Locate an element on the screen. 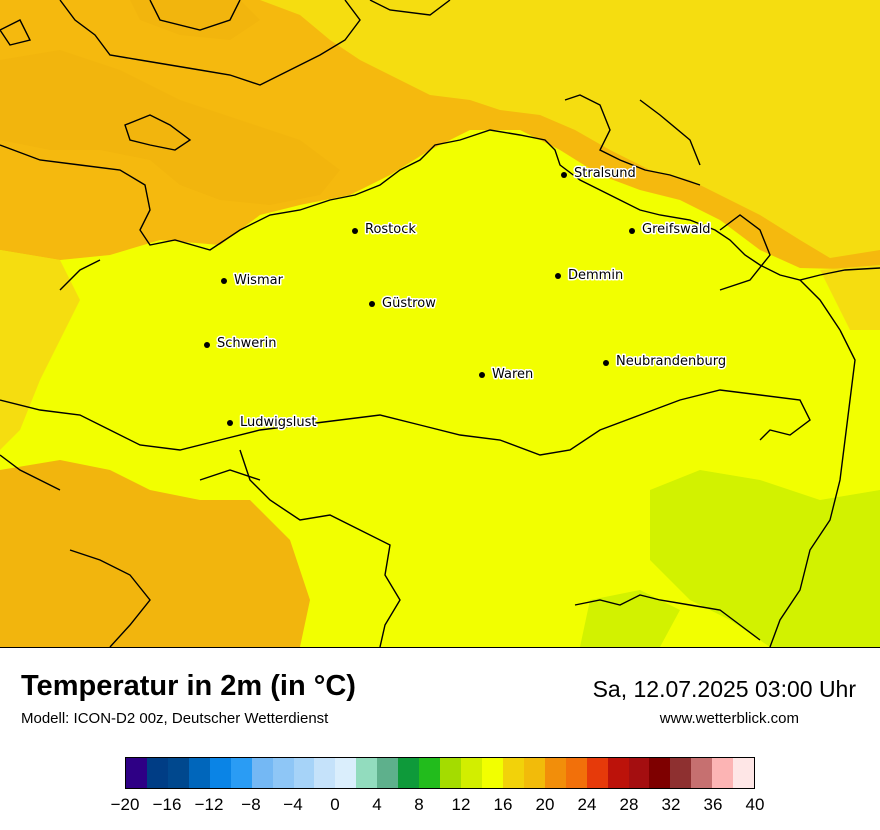  legend-tick-label: 28 is located at coordinates (629, 804).